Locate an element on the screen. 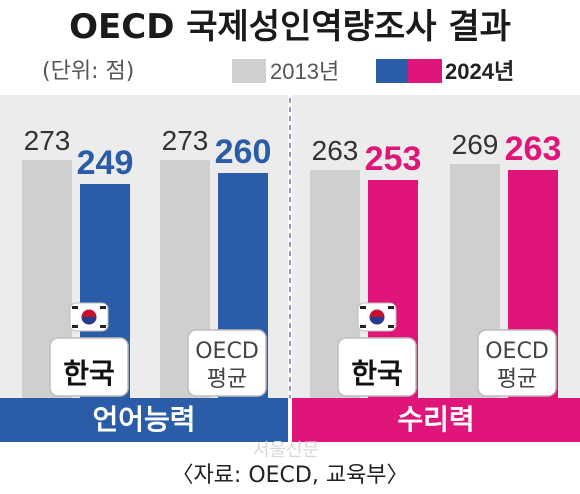 The width and height of the screenshot is (580, 494). panel-label: 수리력 is located at coordinates (435, 419).